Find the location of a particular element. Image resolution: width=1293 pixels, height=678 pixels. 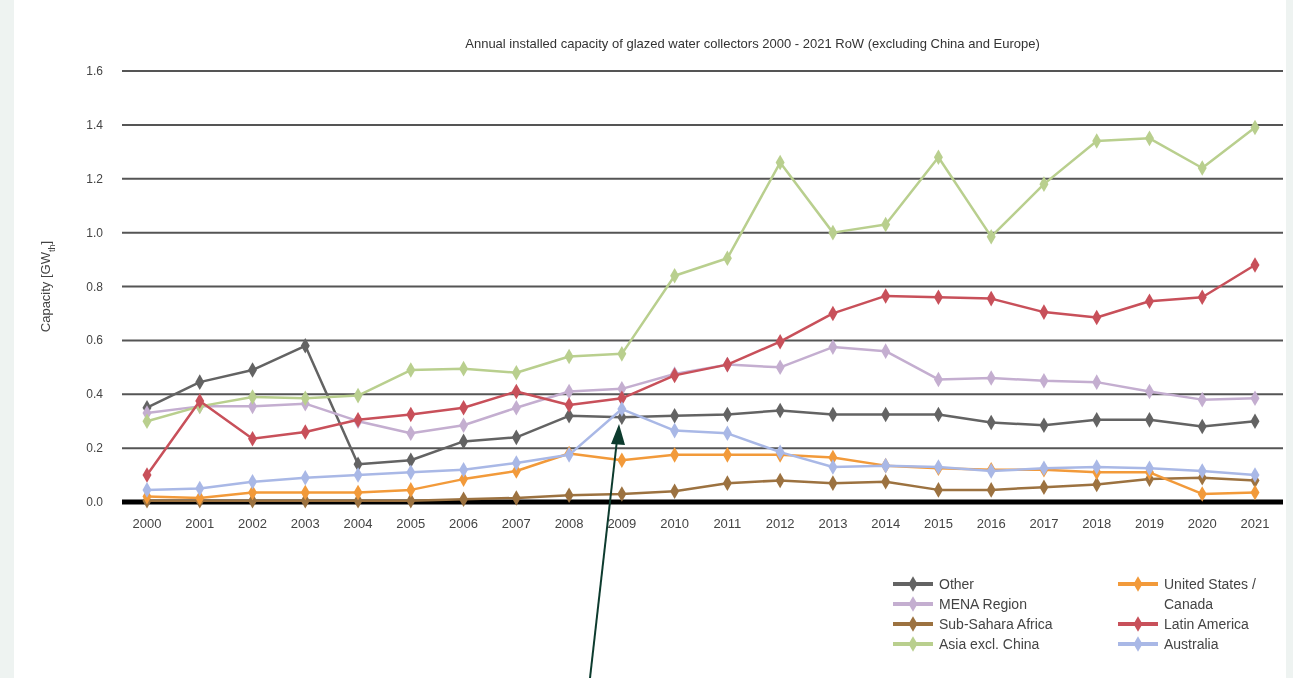

x-tick-label: 2001 is located at coordinates (200, 523).